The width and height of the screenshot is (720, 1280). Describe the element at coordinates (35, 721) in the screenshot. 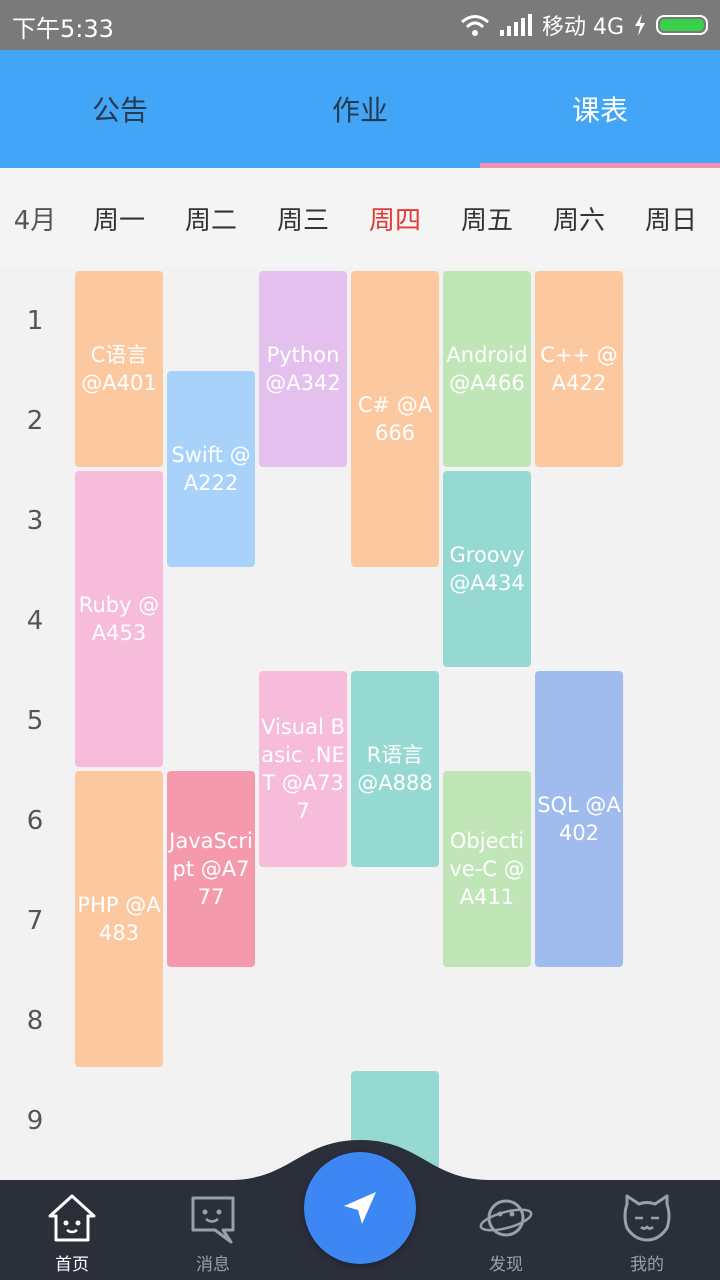

I see `period-label: 5` at that location.